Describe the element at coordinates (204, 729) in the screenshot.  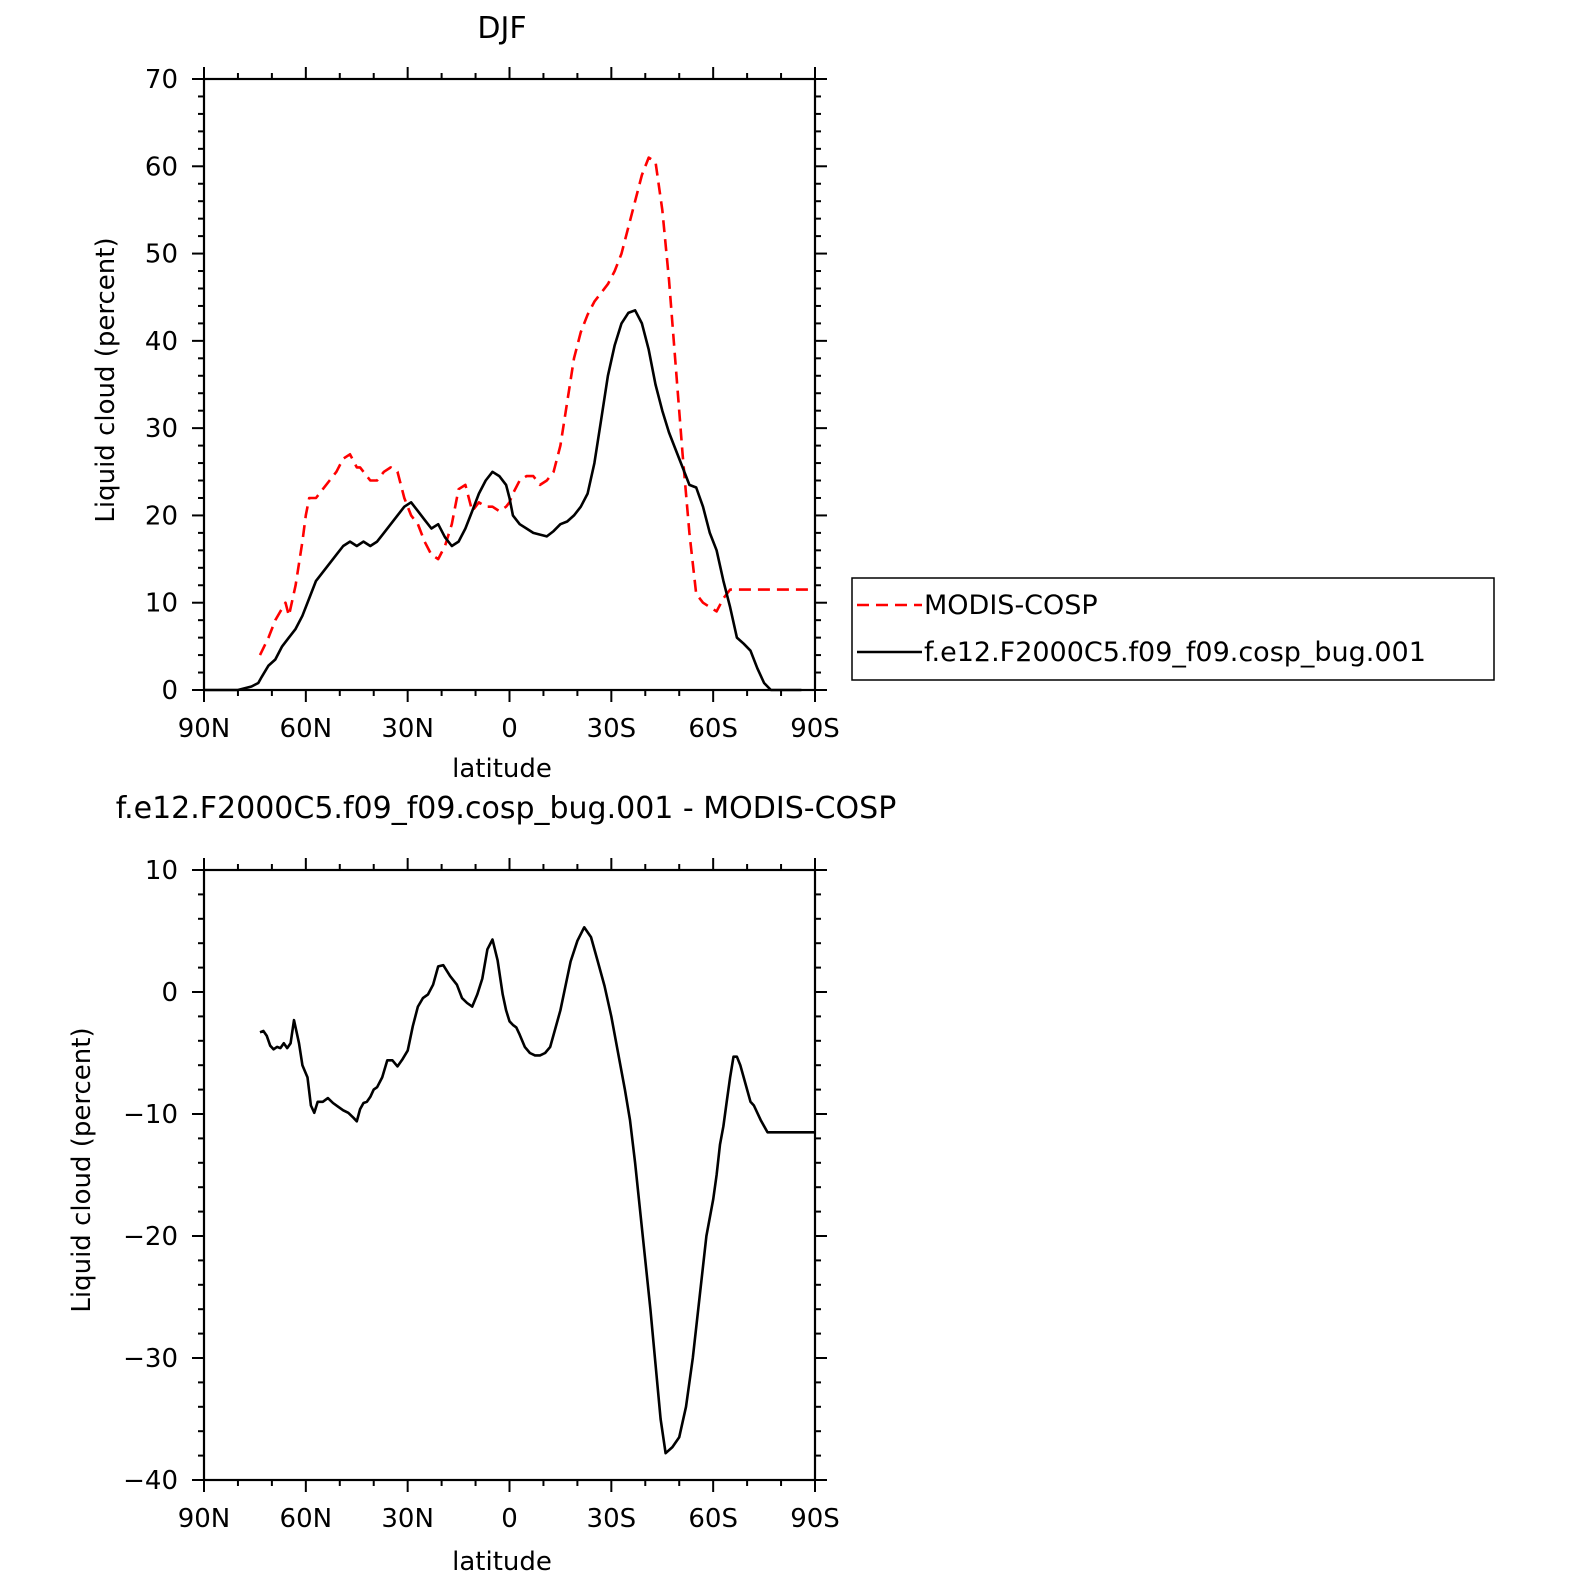
I see `top-x-tick-label: 90N` at that location.